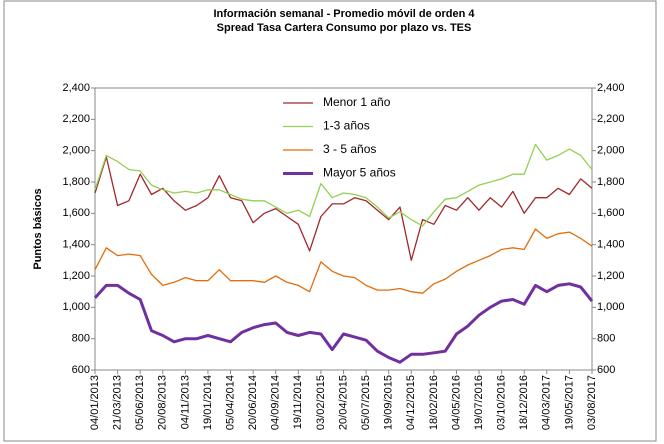  What do you see at coordinates (606, 370) in the screenshot?
I see `y2-tick-label: 600` at bounding box center [606, 370].